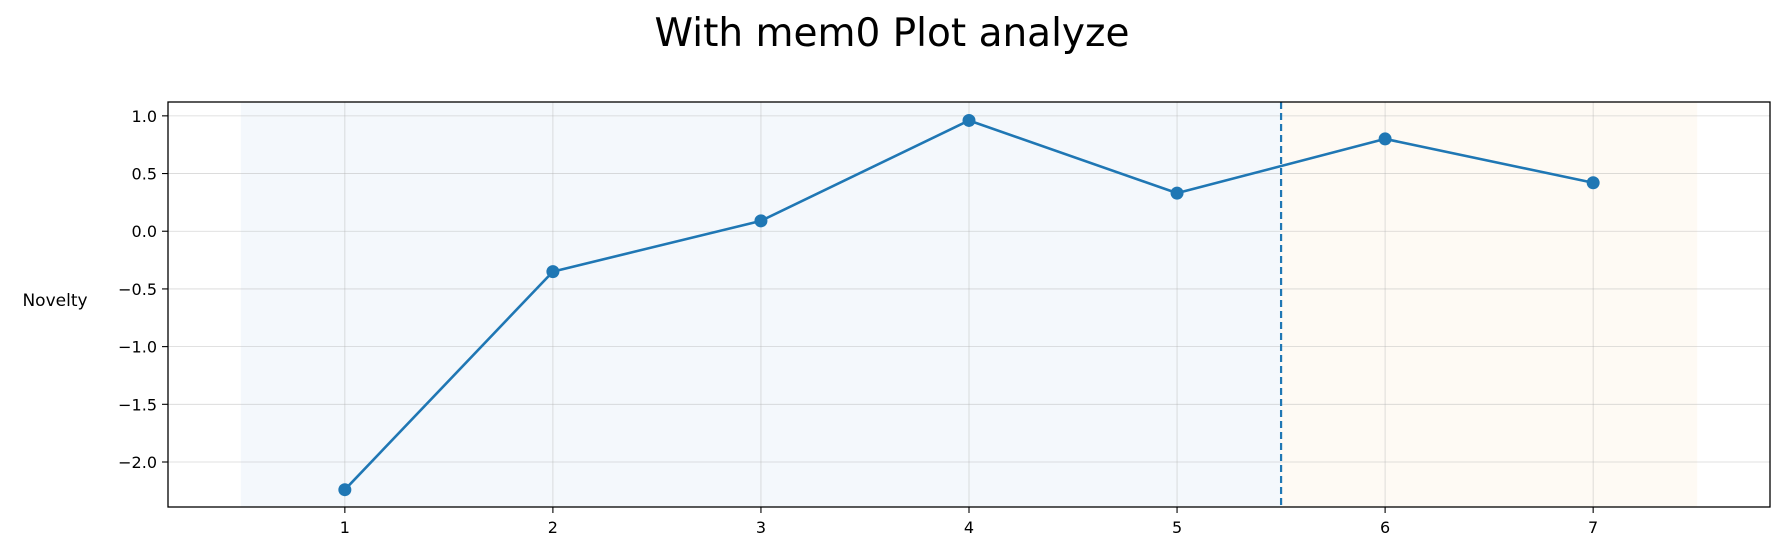 The image size is (1785, 558). What do you see at coordinates (761, 527) in the screenshot?
I see `x-tick-label-3: 3` at bounding box center [761, 527].